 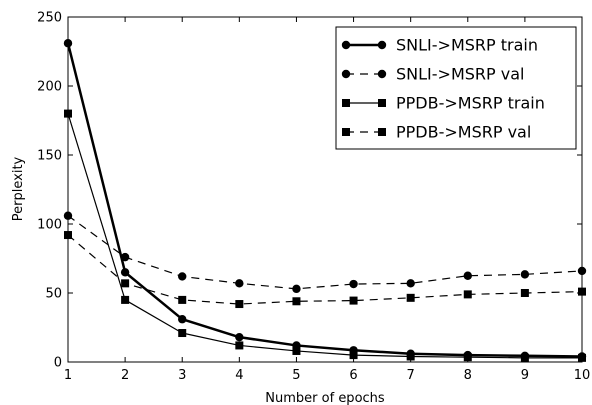 What do you see at coordinates (463, 132) in the screenshot?
I see `legend-label: PPDB->MSRP val` at bounding box center [463, 132].